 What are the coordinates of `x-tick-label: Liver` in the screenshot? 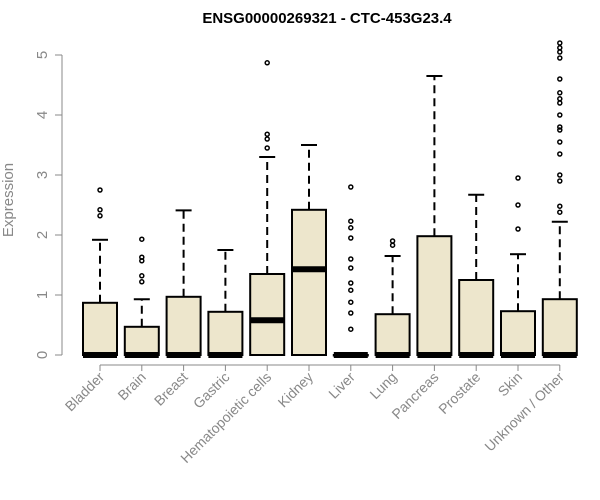 It's located at (341, 385).